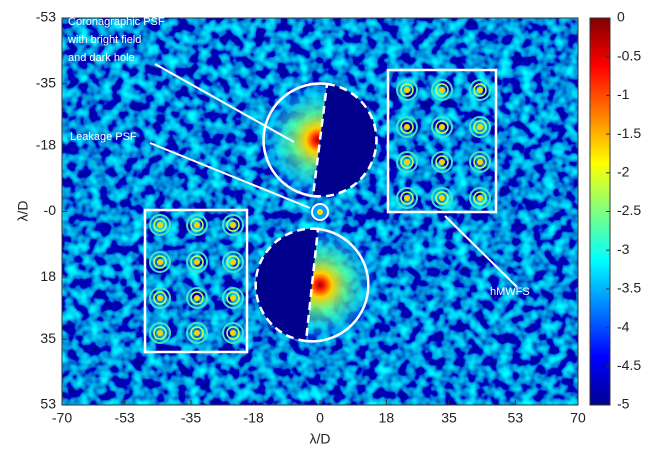 This screenshot has width=661, height=458. Describe the element at coordinates (46, 17) in the screenshot. I see `y-tick-label: -53` at that location.